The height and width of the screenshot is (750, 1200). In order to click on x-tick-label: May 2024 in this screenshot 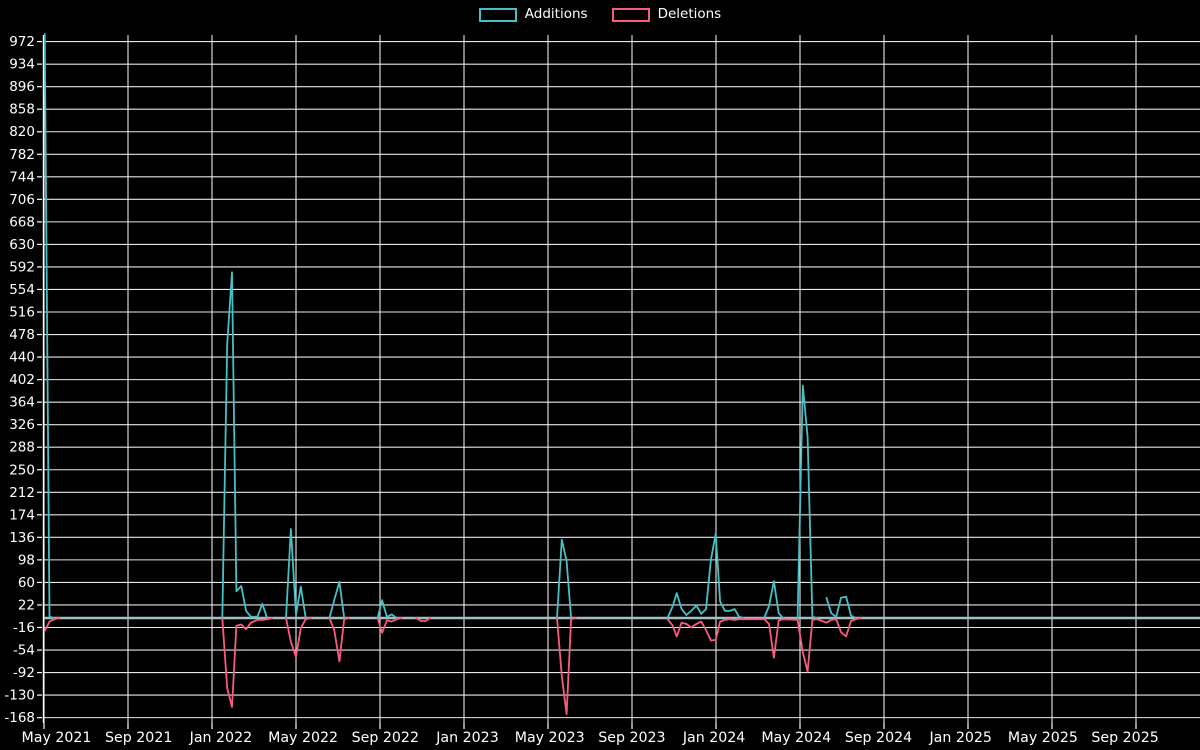, I will do `click(796, 738)`.